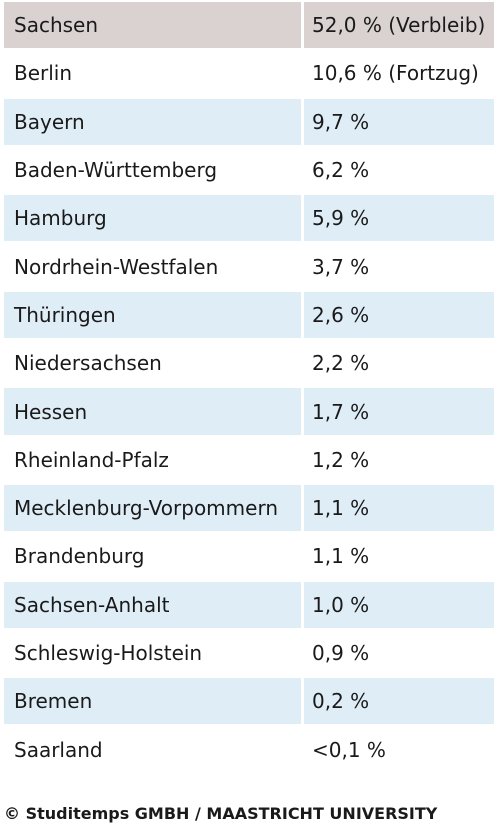 This screenshot has width=498, height=829. What do you see at coordinates (152, 25) in the screenshot?
I see `region-cell: Sachsen` at bounding box center [152, 25].